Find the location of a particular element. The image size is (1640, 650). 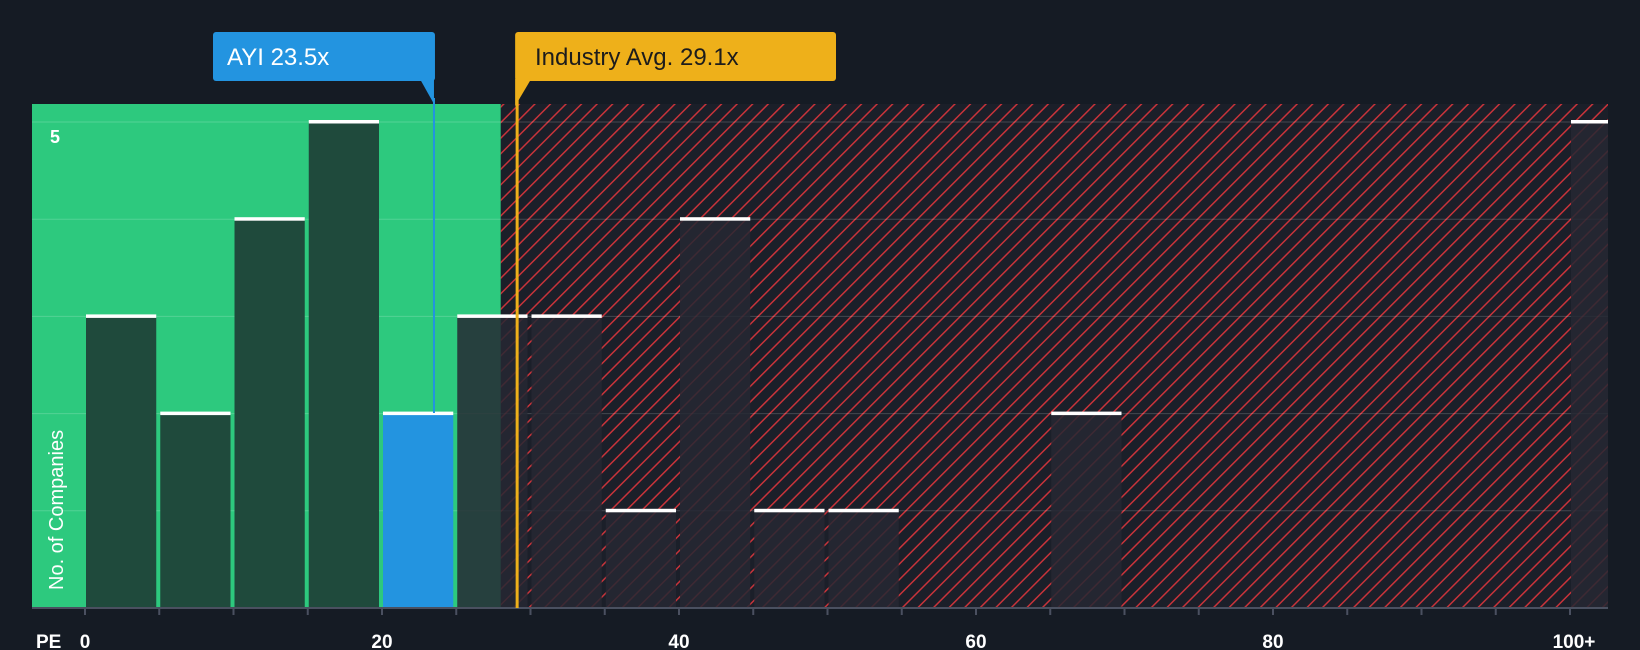

industry-callout-box is located at coordinates (675, 56).